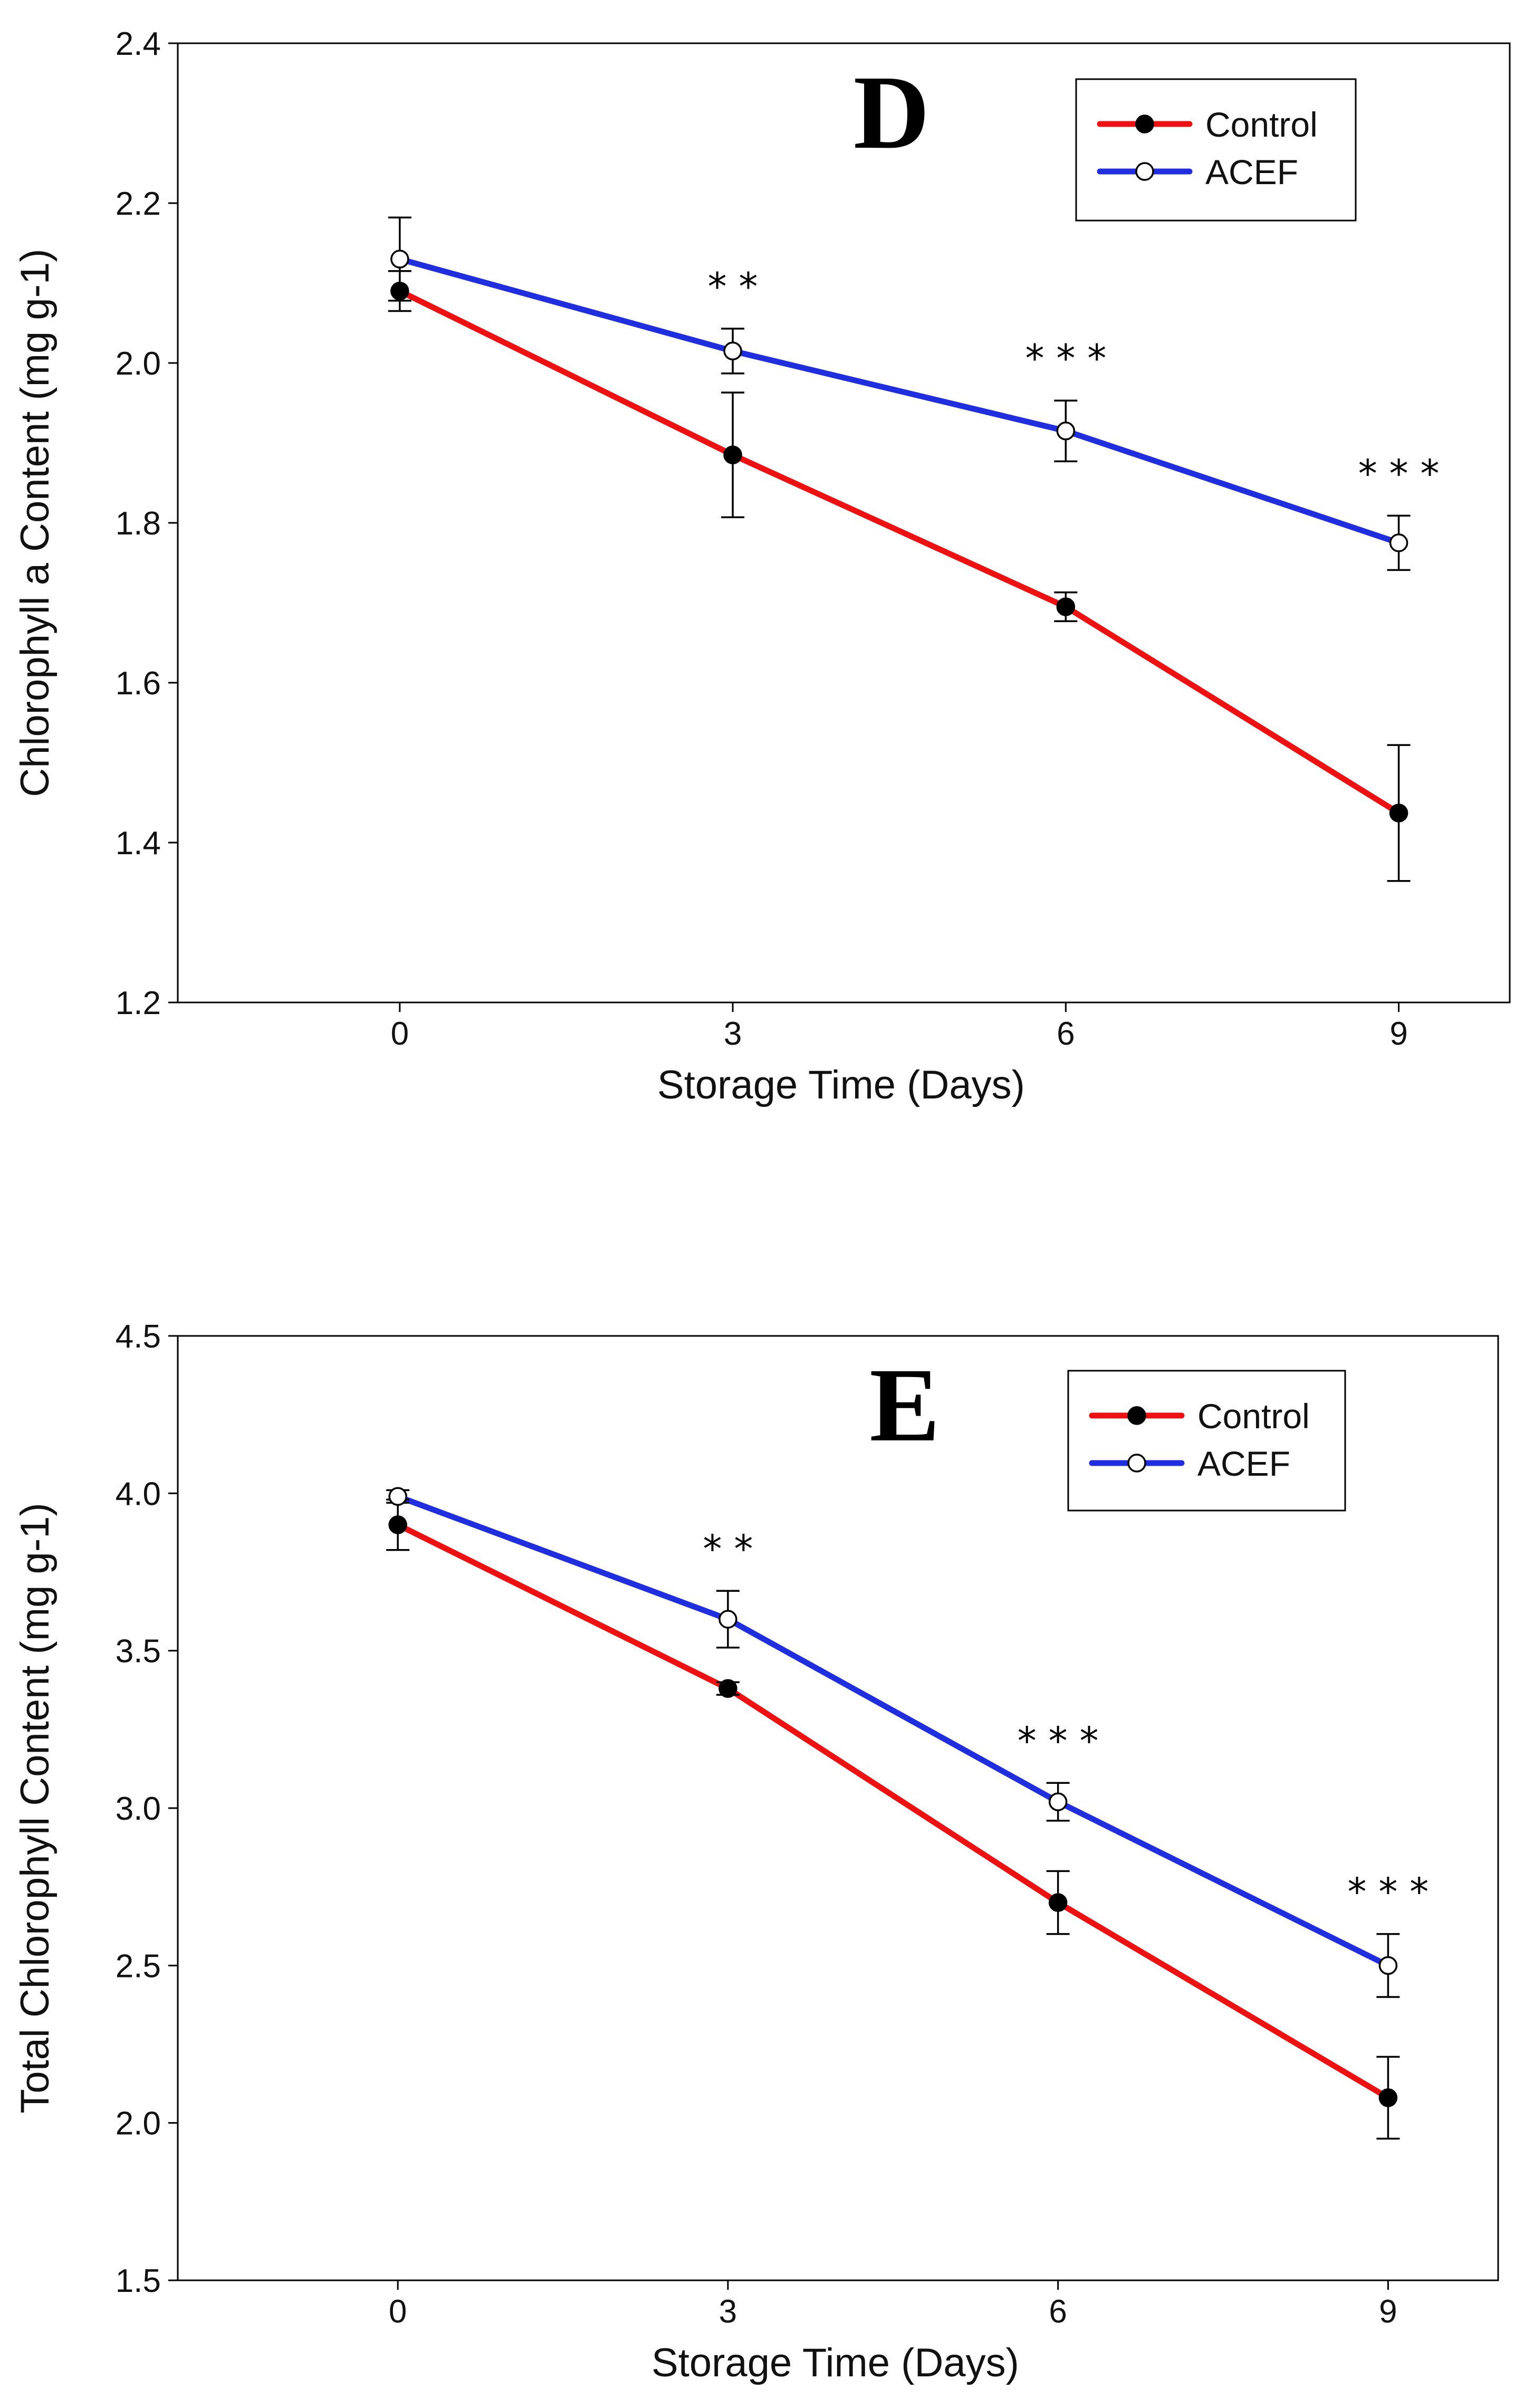  I want to click on series-line-control, so click(899, 552).